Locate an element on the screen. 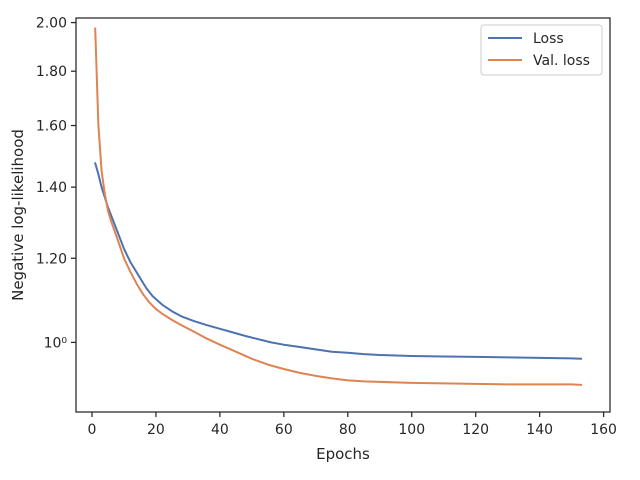 The width and height of the screenshot is (640, 480). x-tick-label: 140 is located at coordinates (539, 430).